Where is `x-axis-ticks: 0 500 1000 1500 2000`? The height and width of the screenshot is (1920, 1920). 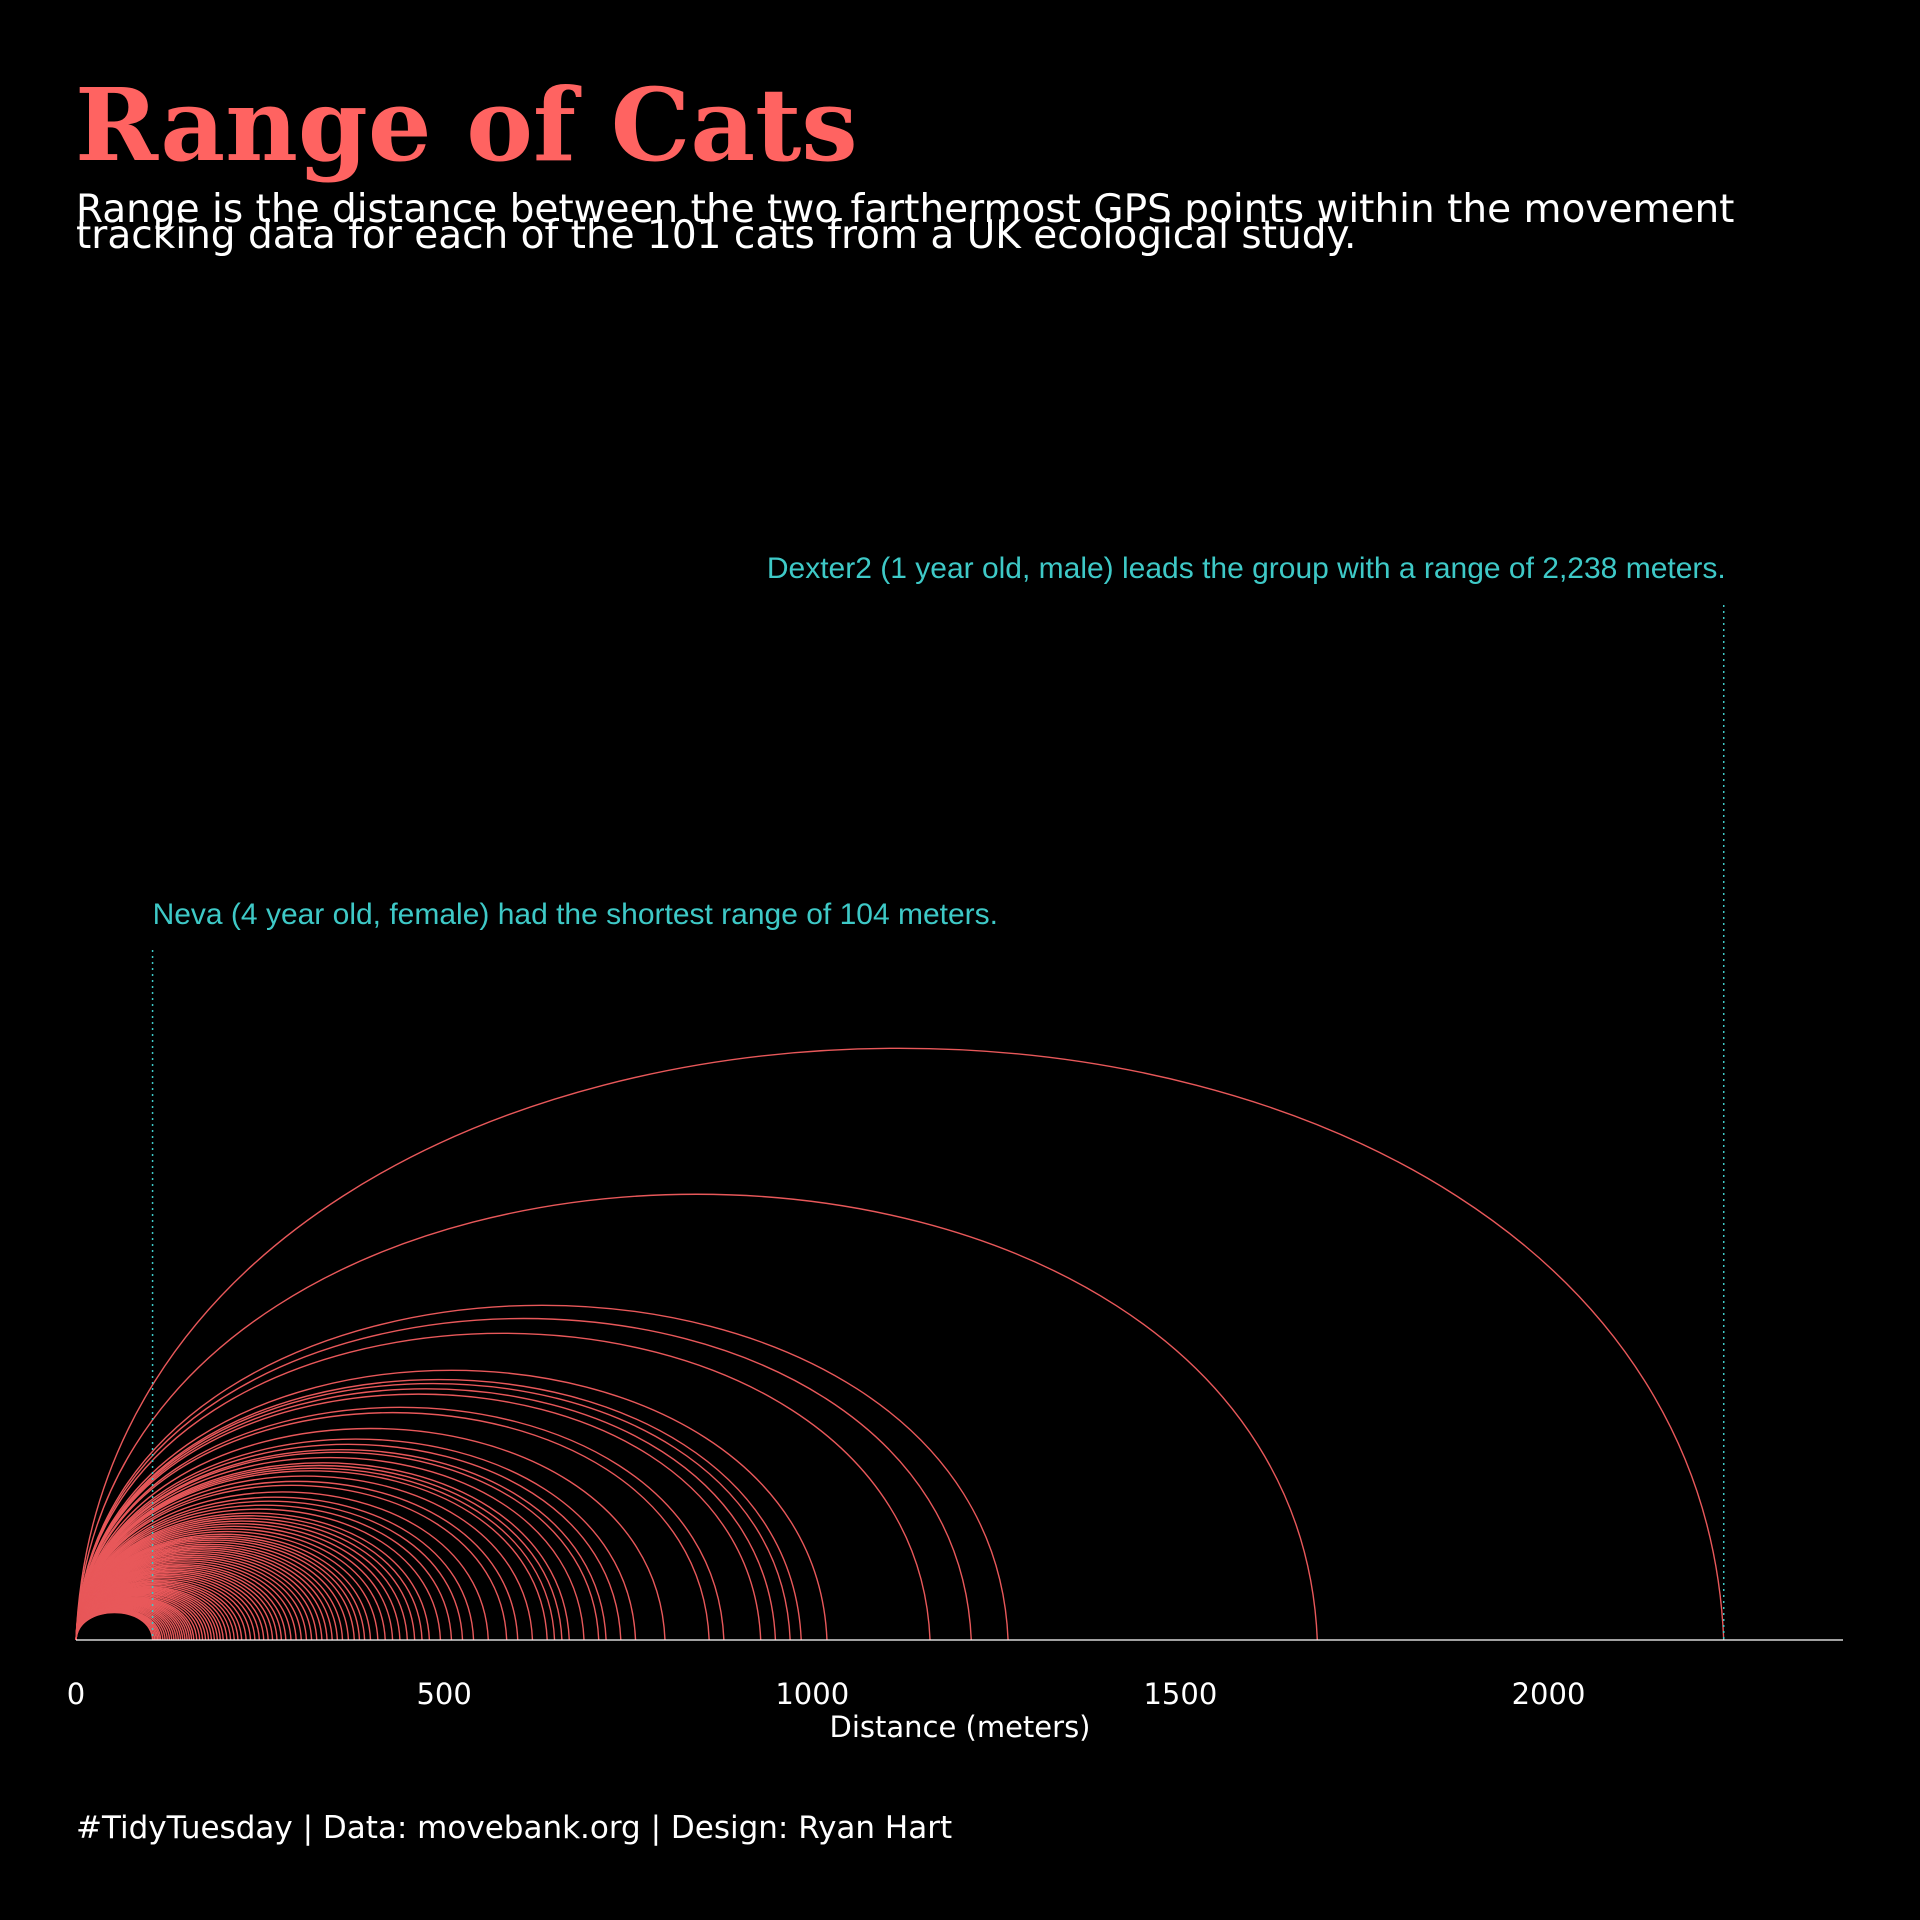
x-axis-ticks: 0 500 1000 1500 2000 is located at coordinates (826, 1694).